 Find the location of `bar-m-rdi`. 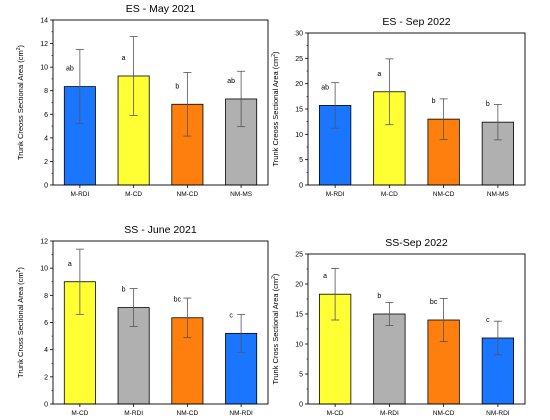

bar-m-rdi is located at coordinates (389, 359).